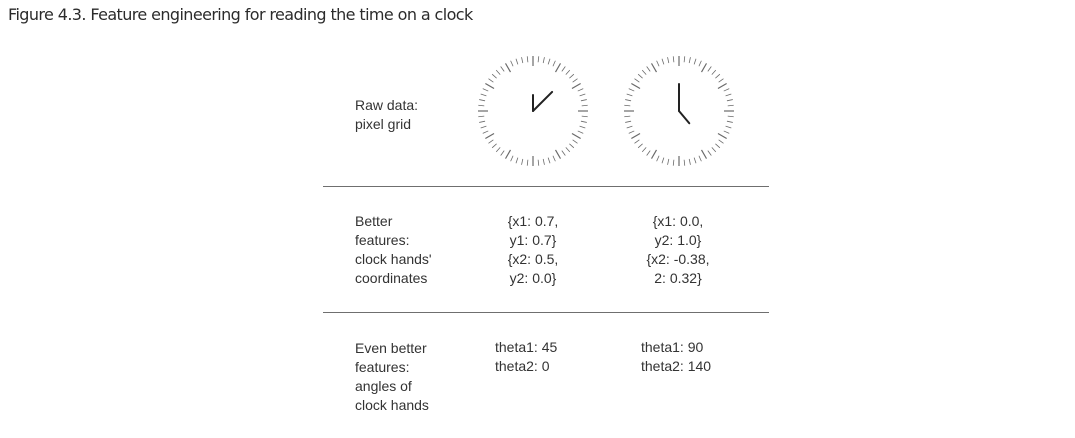 This screenshot has height=438, width=1075. Describe the element at coordinates (387, 114) in the screenshot. I see `row-label-raw-data: Raw data: pixel grid` at that location.